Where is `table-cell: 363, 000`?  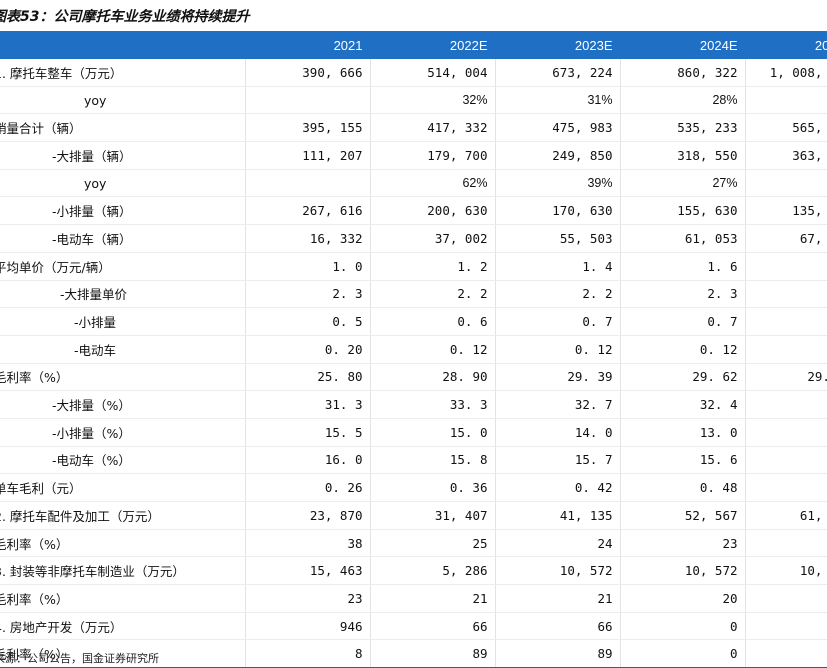 table-cell: 363, 000 is located at coordinates (786, 155).